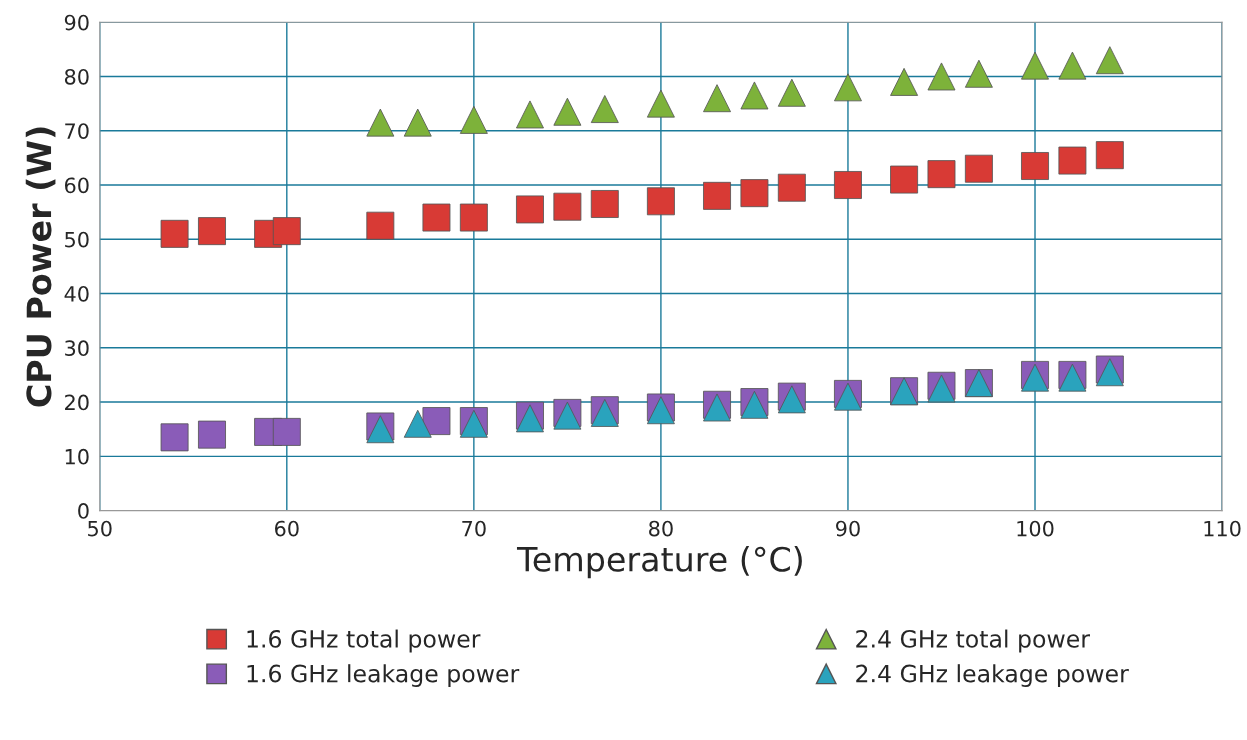 The image size is (1247, 740). Describe the element at coordinates (1222, 528) in the screenshot. I see `x-tick-label: 110` at that location.